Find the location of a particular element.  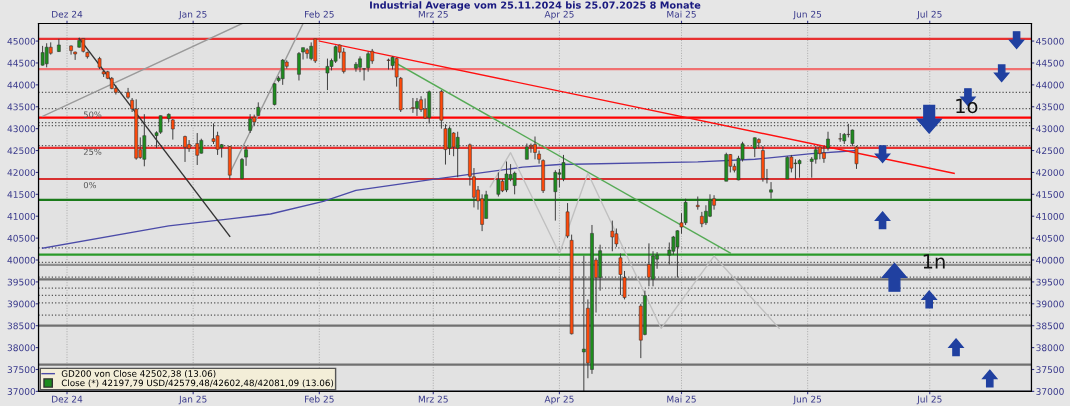

y-tick-label: 44500 is located at coordinates (21, 63).